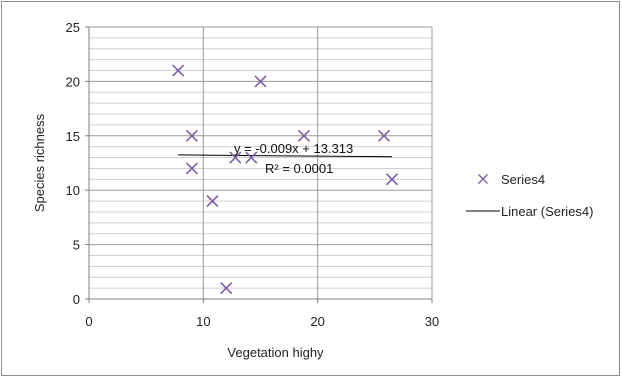  Describe the element at coordinates (293, 148) in the screenshot. I see `trendline-equation: y = -0.009x + 13.313` at that location.